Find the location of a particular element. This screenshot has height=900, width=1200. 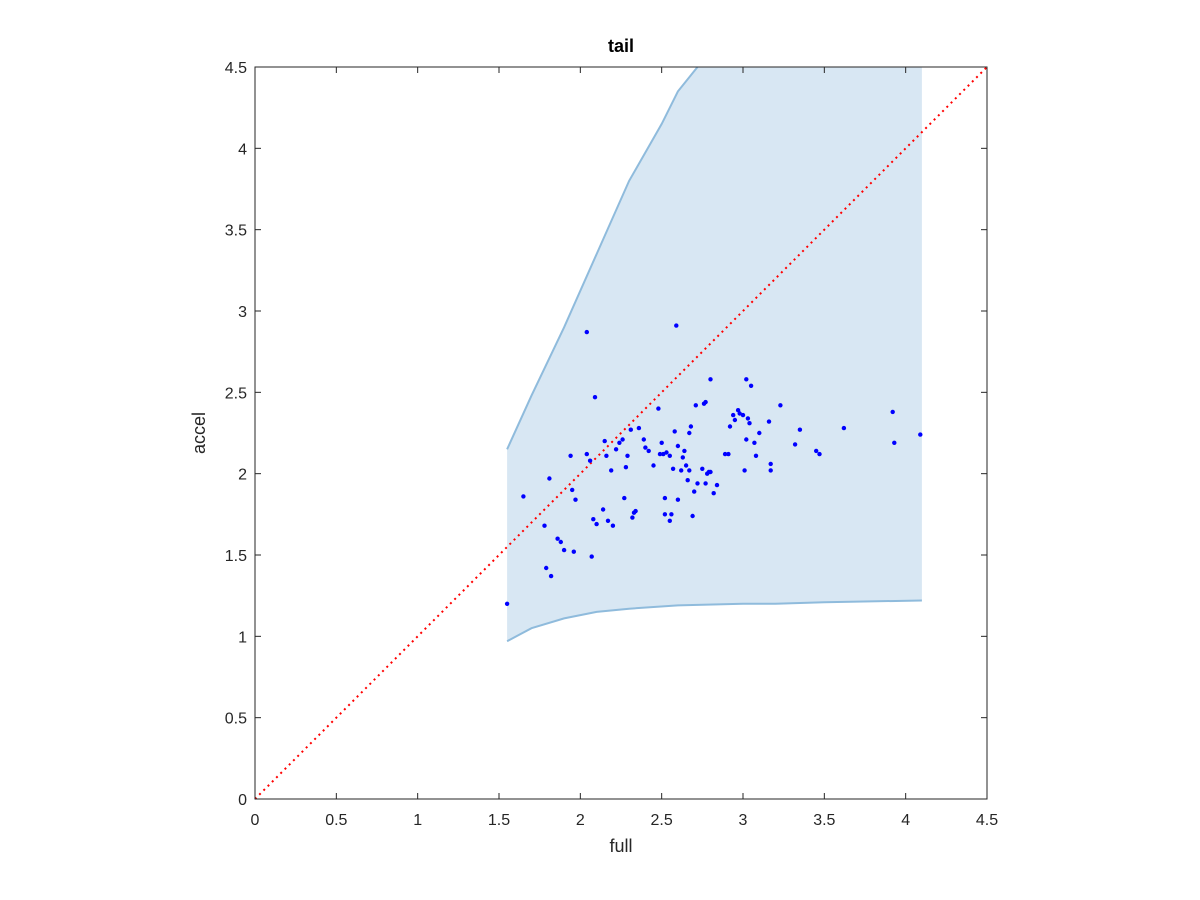

x-tick-label: 1.5 is located at coordinates (499, 820).